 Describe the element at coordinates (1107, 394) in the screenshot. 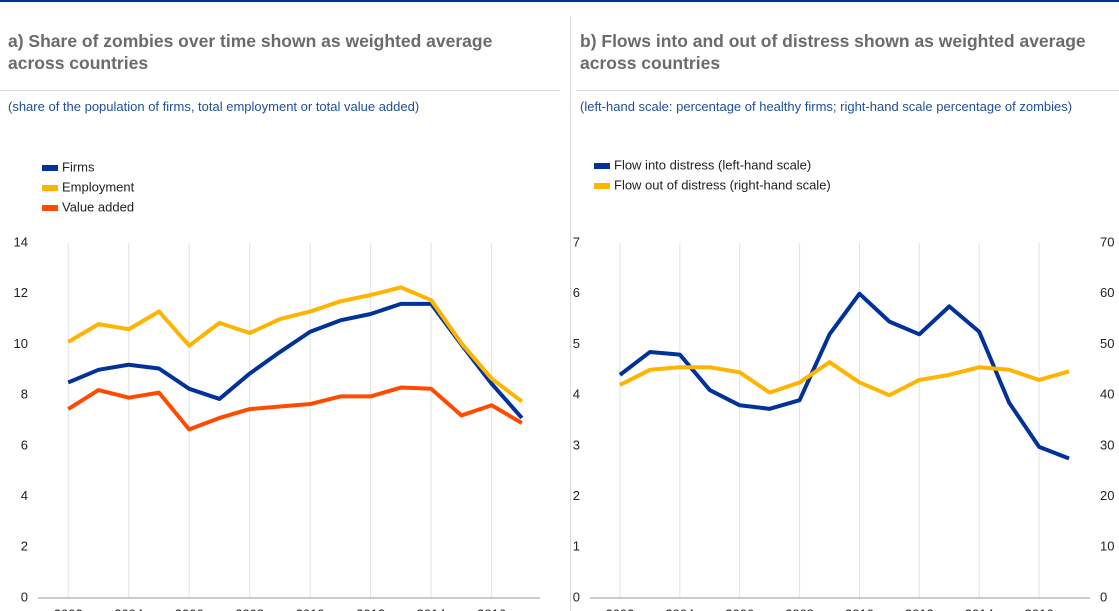

I see `y2-tick-label: 40` at that location.